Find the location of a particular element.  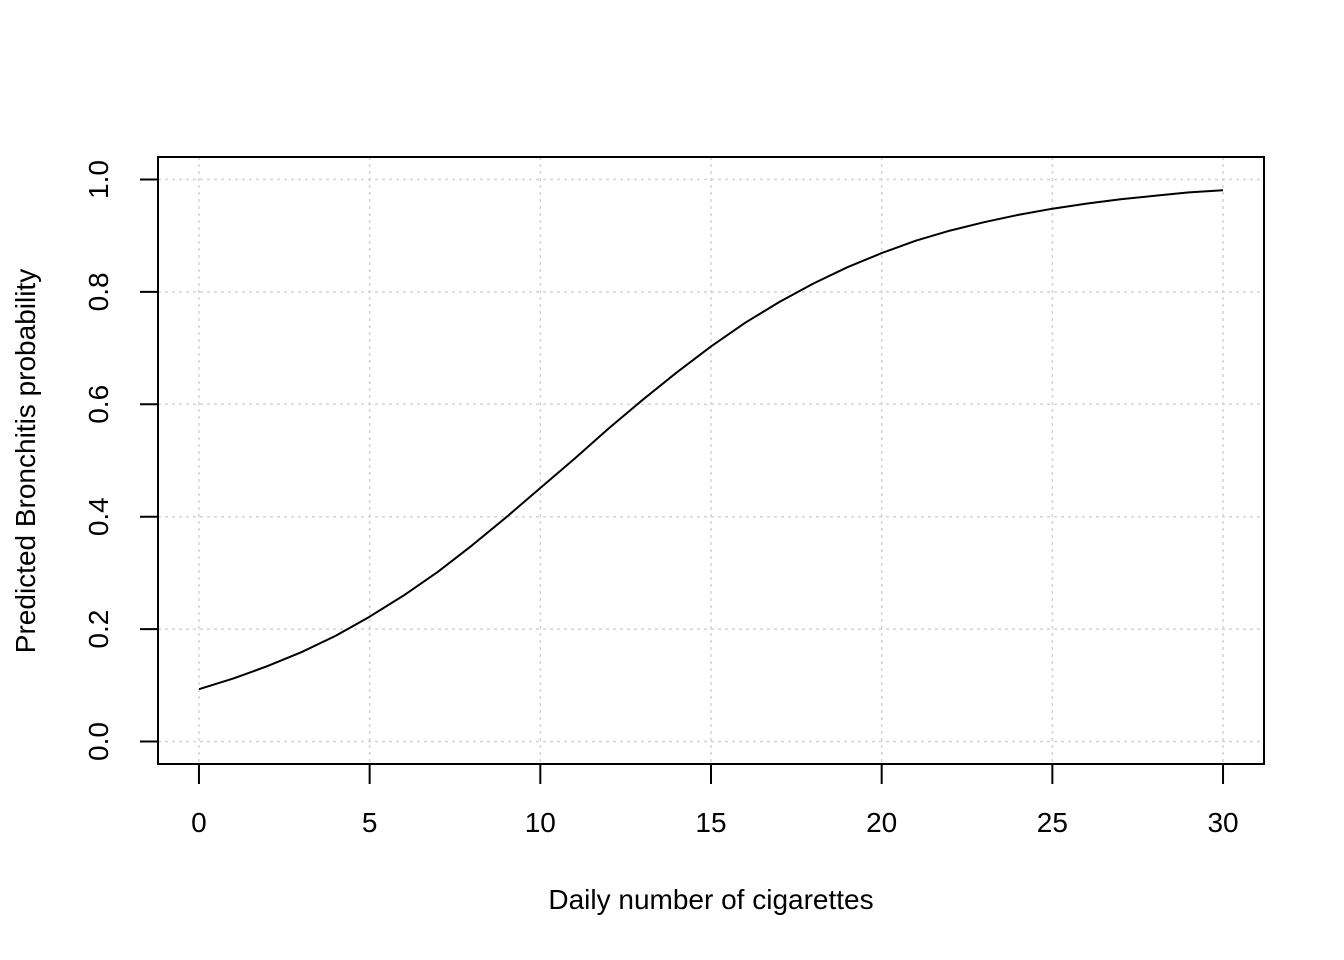

y-tick-label: 0.8 is located at coordinates (98, 291).